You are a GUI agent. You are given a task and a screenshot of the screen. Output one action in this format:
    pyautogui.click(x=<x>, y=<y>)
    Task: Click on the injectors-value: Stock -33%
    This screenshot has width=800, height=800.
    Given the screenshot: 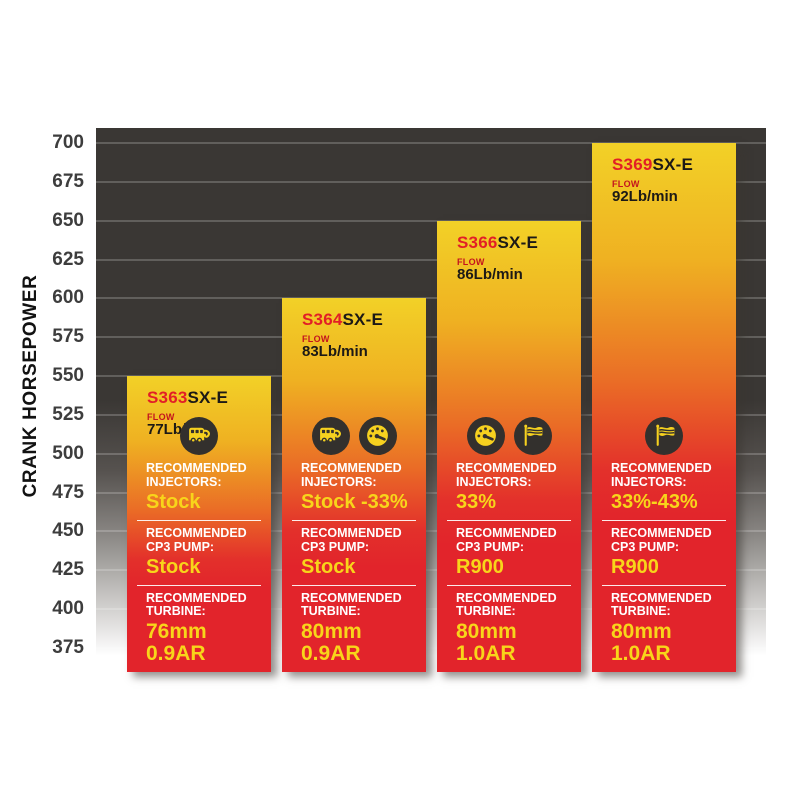 What is the action you would take?
    pyautogui.click(x=354, y=502)
    